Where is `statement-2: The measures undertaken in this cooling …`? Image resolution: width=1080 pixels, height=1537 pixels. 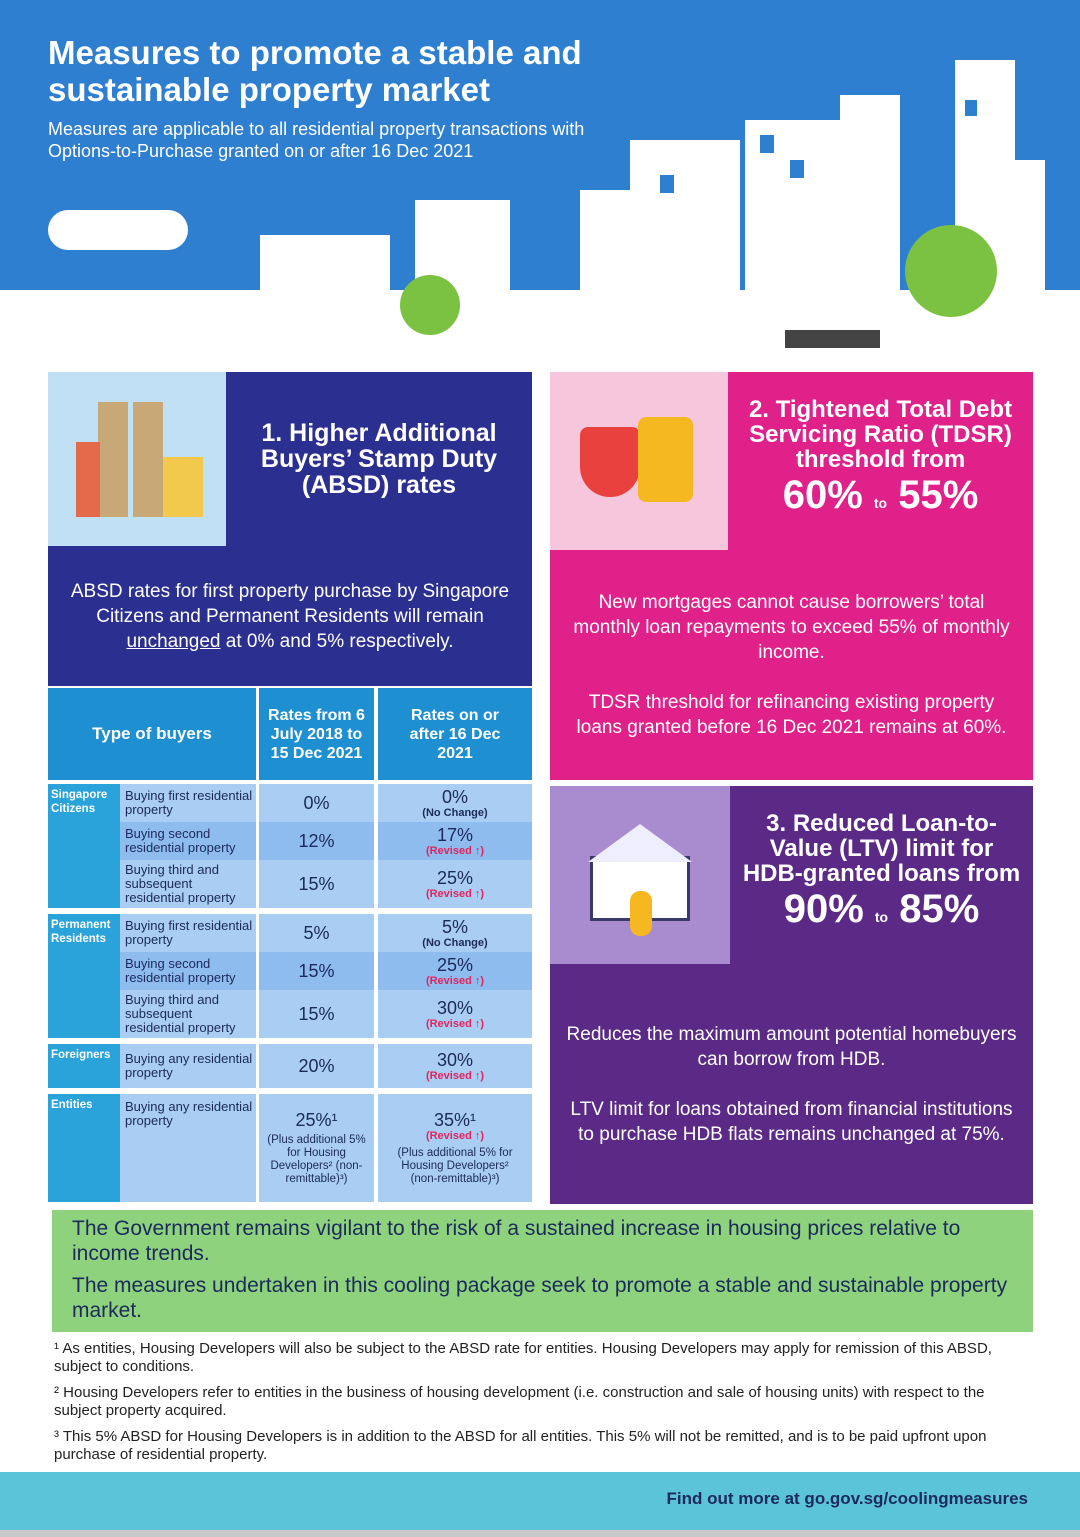
statement-2: The measures undertaken in this cooling … is located at coordinates (540, 1298).